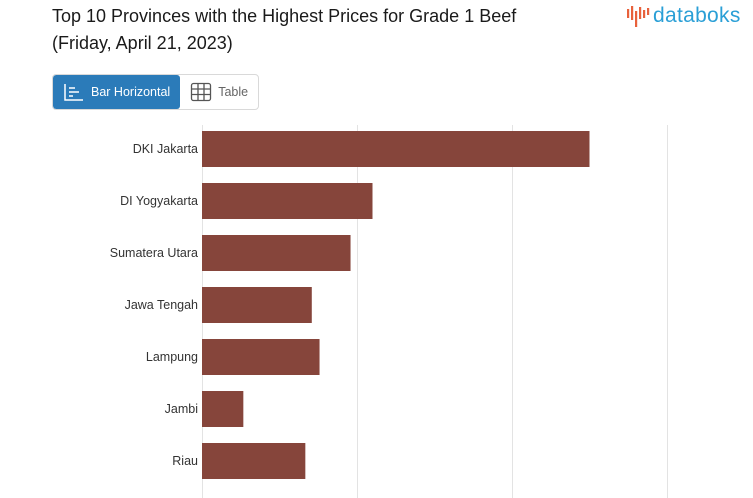 The image size is (753, 498). I want to click on bar-jawa-tengah, so click(257, 305).